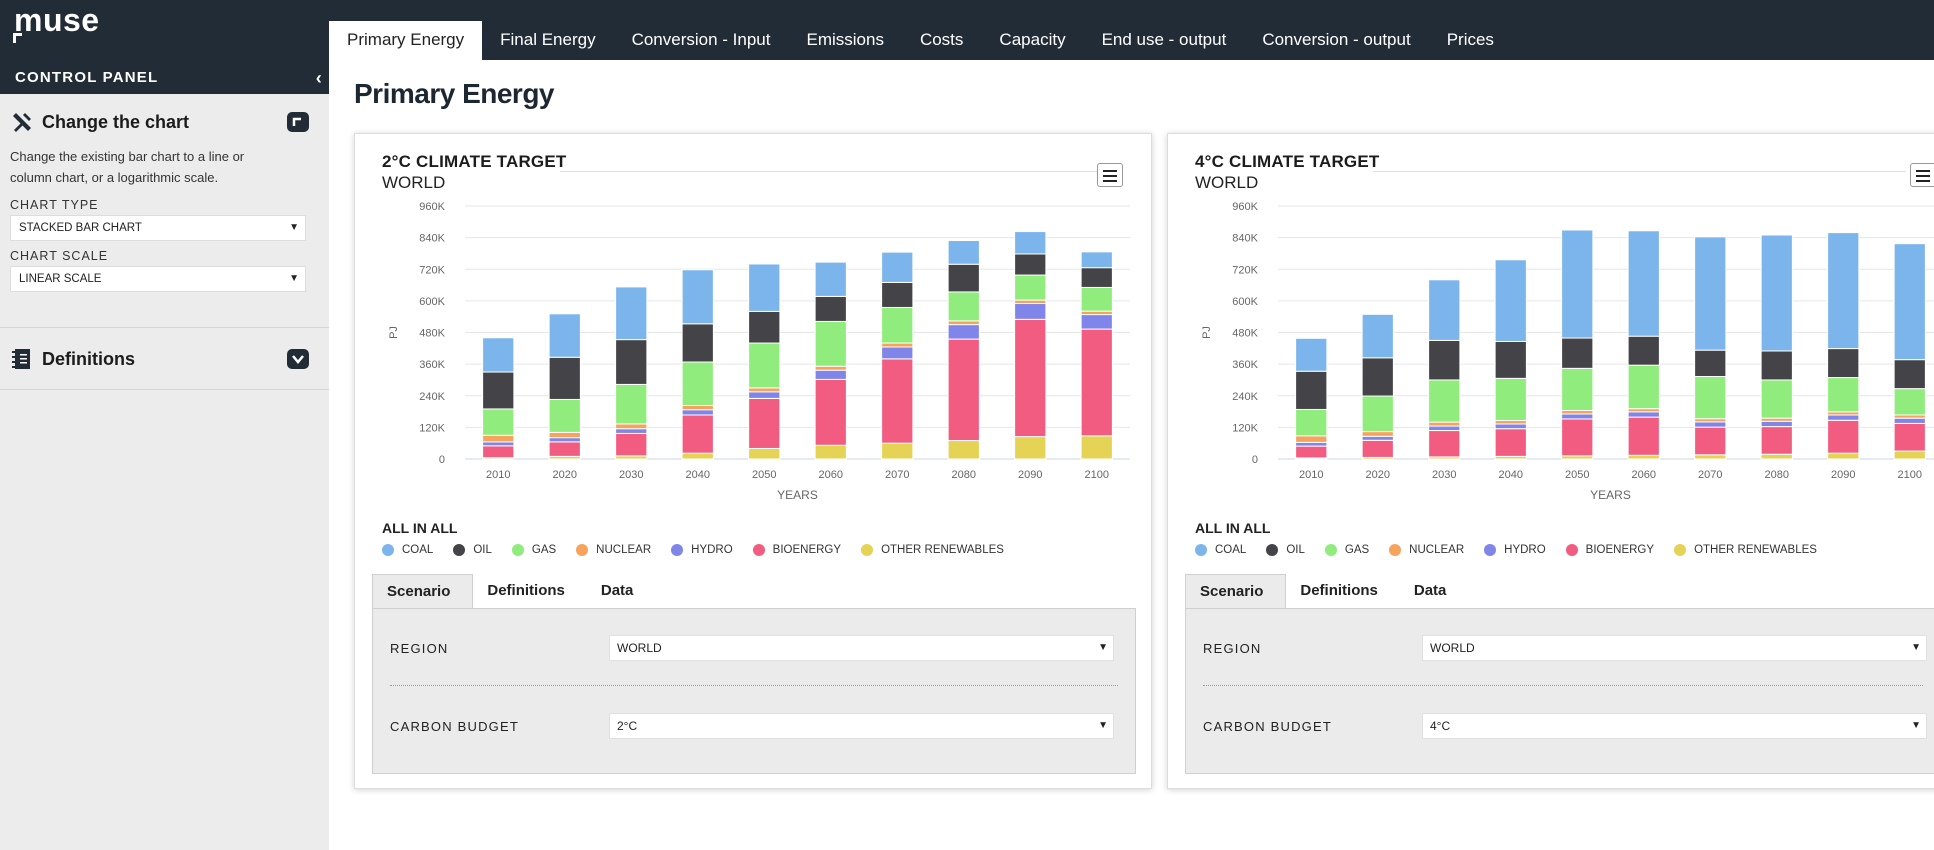 The height and width of the screenshot is (850, 1934). I want to click on x-tick-label: 2020, so click(1378, 475).